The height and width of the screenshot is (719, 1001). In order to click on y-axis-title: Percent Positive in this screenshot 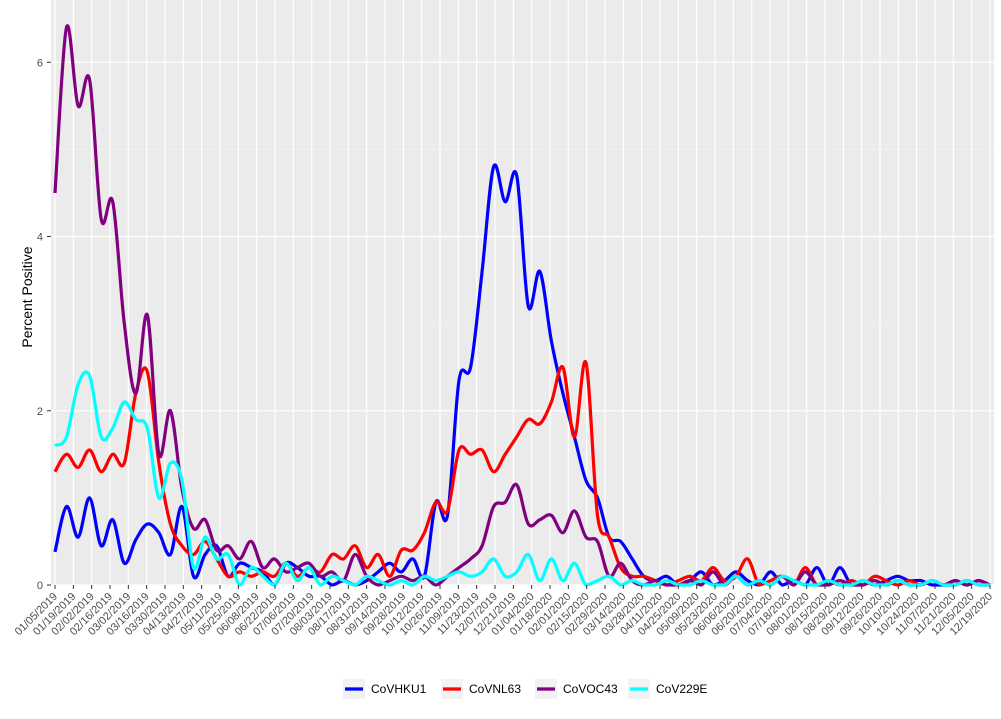, I will do `click(27, 296)`.